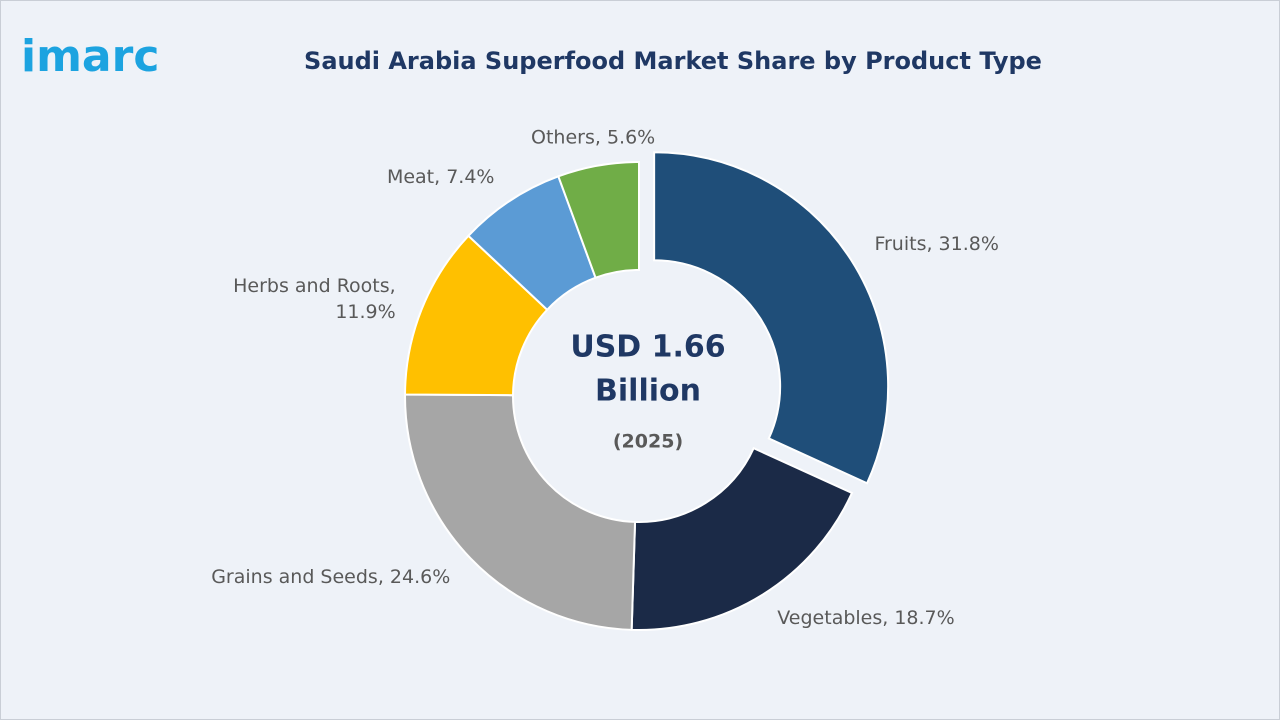  What do you see at coordinates (865, 618) in the screenshot?
I see `data-label: Vegetables, 18.7%` at bounding box center [865, 618].